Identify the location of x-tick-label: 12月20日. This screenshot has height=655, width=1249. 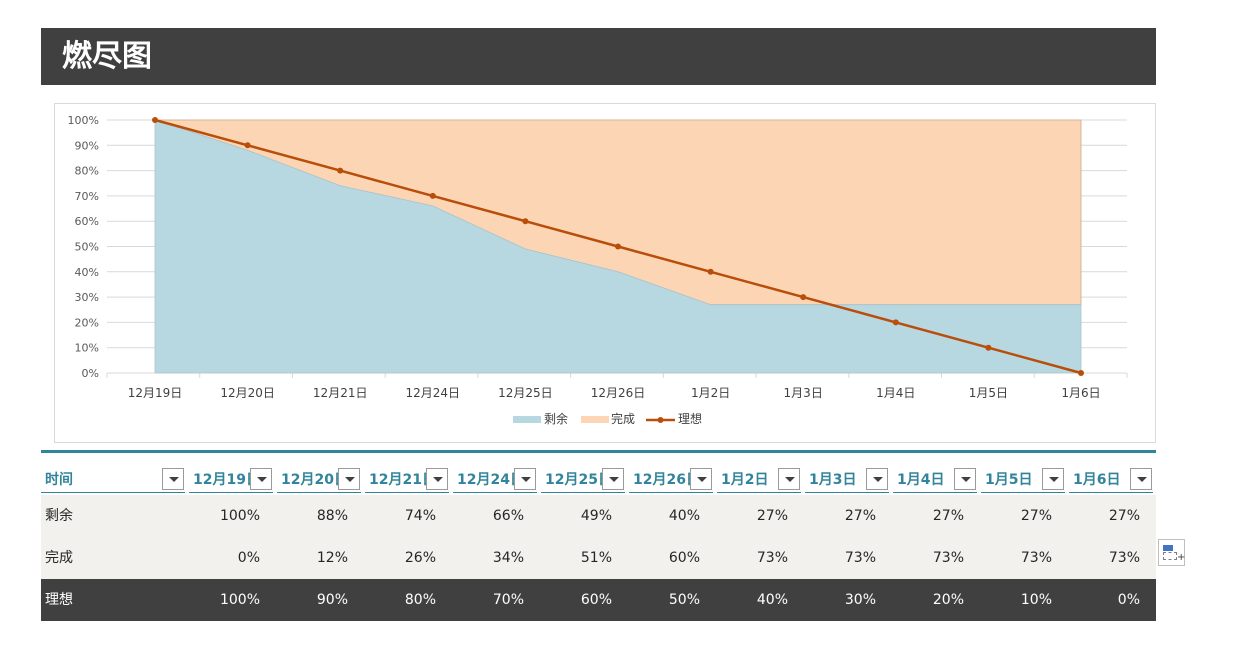
(247, 393).